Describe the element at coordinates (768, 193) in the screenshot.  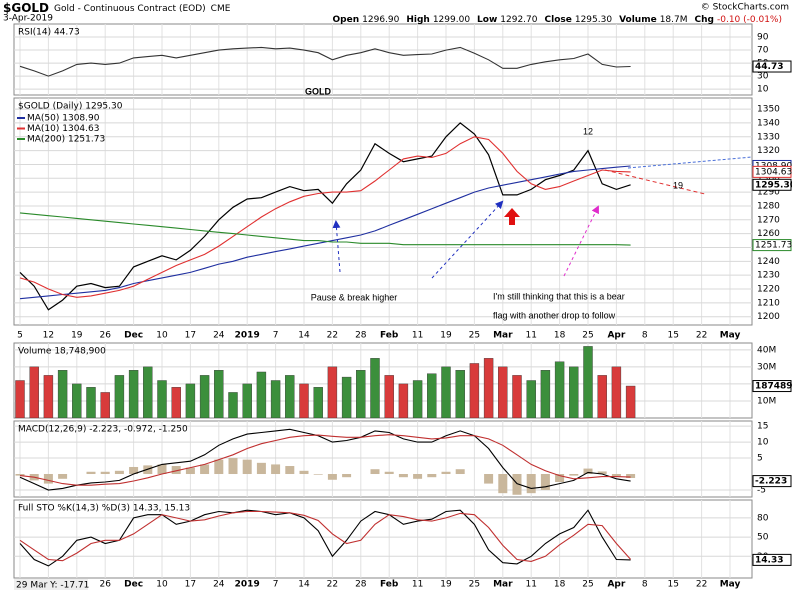
I see `y-tick-label: 1290` at that location.